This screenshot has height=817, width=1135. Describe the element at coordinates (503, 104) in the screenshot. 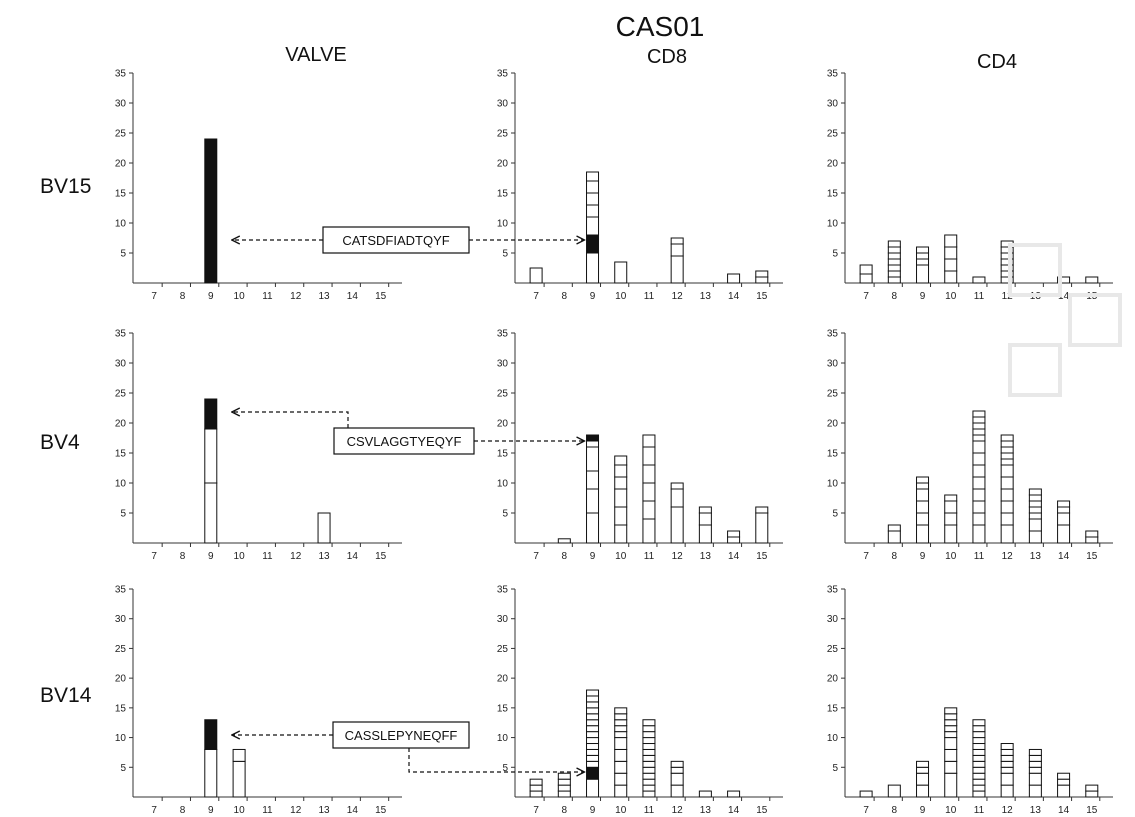

I see `y-tick-label-bv15-cd8-30: 30` at that location.